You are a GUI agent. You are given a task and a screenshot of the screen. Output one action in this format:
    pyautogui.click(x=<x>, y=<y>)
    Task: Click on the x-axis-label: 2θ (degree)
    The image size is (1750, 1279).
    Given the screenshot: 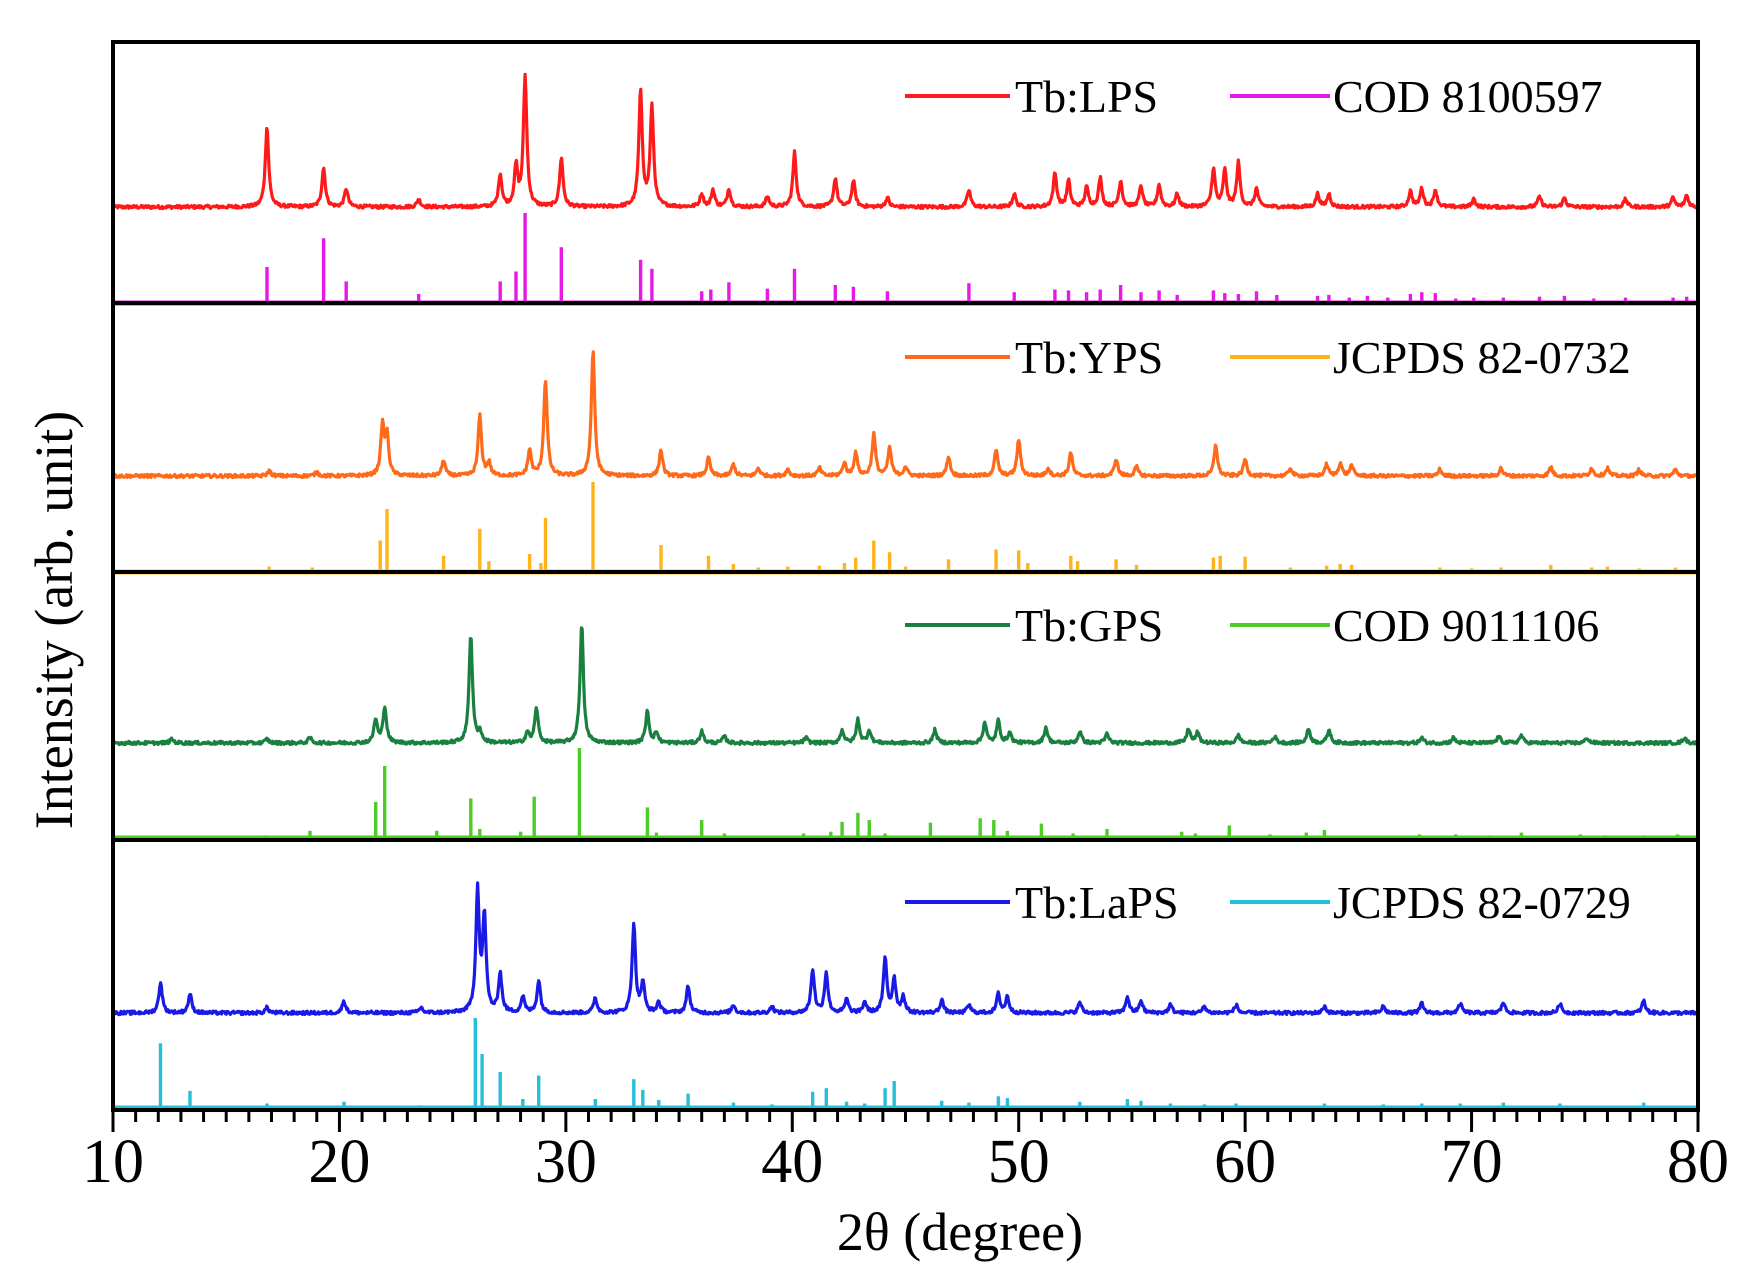 What is the action you would take?
    pyautogui.click(x=960, y=1232)
    